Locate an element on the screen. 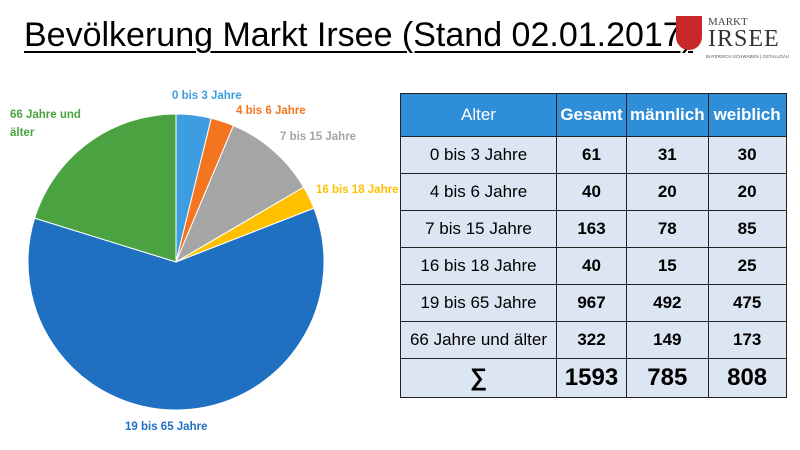  table-row: 66 Jahre und älter 322 149 173 is located at coordinates (593, 340).